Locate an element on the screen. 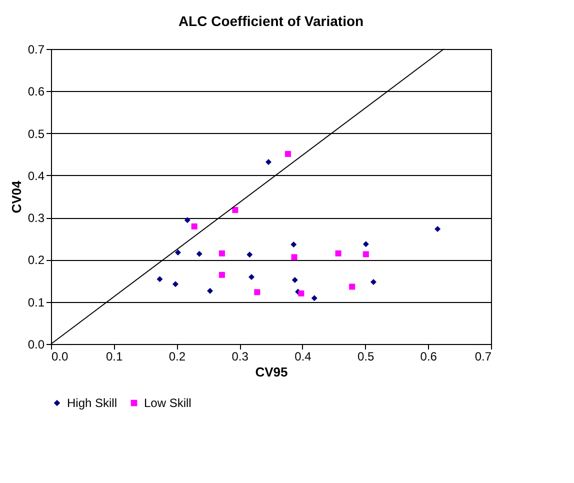 This screenshot has width=574, height=483. y-tick-label: 0.1 is located at coordinates (36, 302).